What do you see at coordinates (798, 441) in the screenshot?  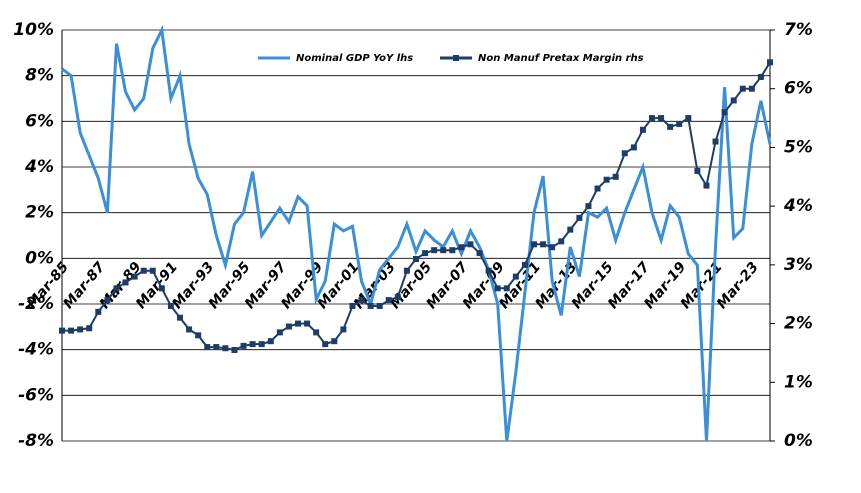 I see `y2-tick-label: 0%` at bounding box center [798, 441].